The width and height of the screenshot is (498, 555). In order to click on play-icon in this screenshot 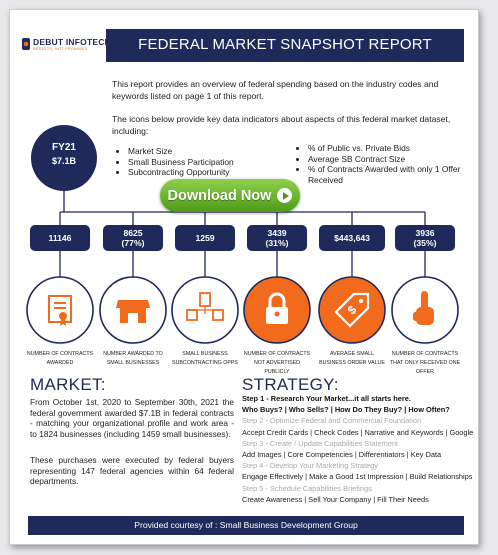, I will do `click(285, 195)`.